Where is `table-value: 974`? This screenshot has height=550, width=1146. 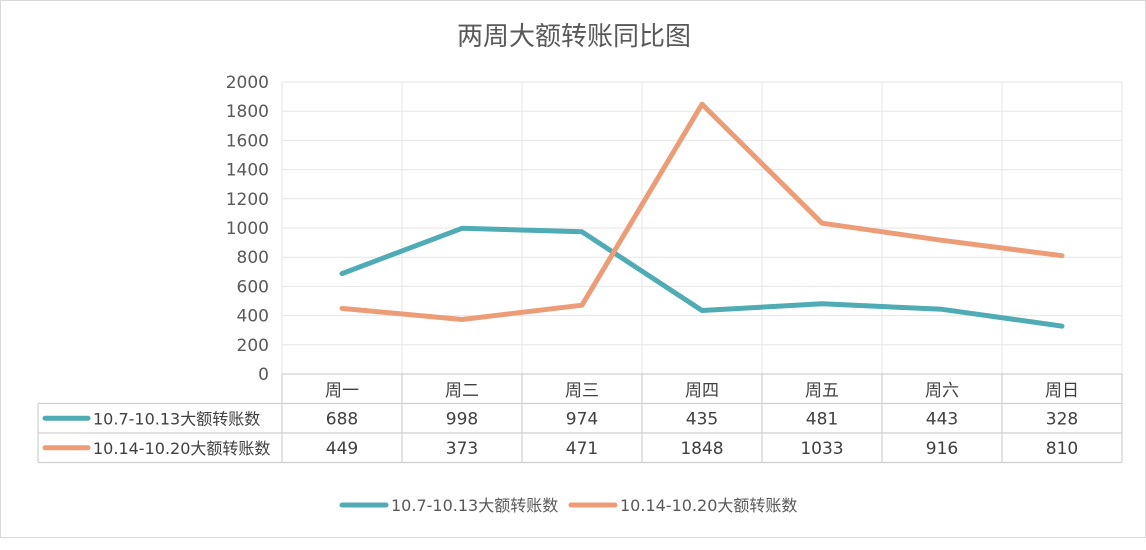 table-value: 974 is located at coordinates (582, 420).